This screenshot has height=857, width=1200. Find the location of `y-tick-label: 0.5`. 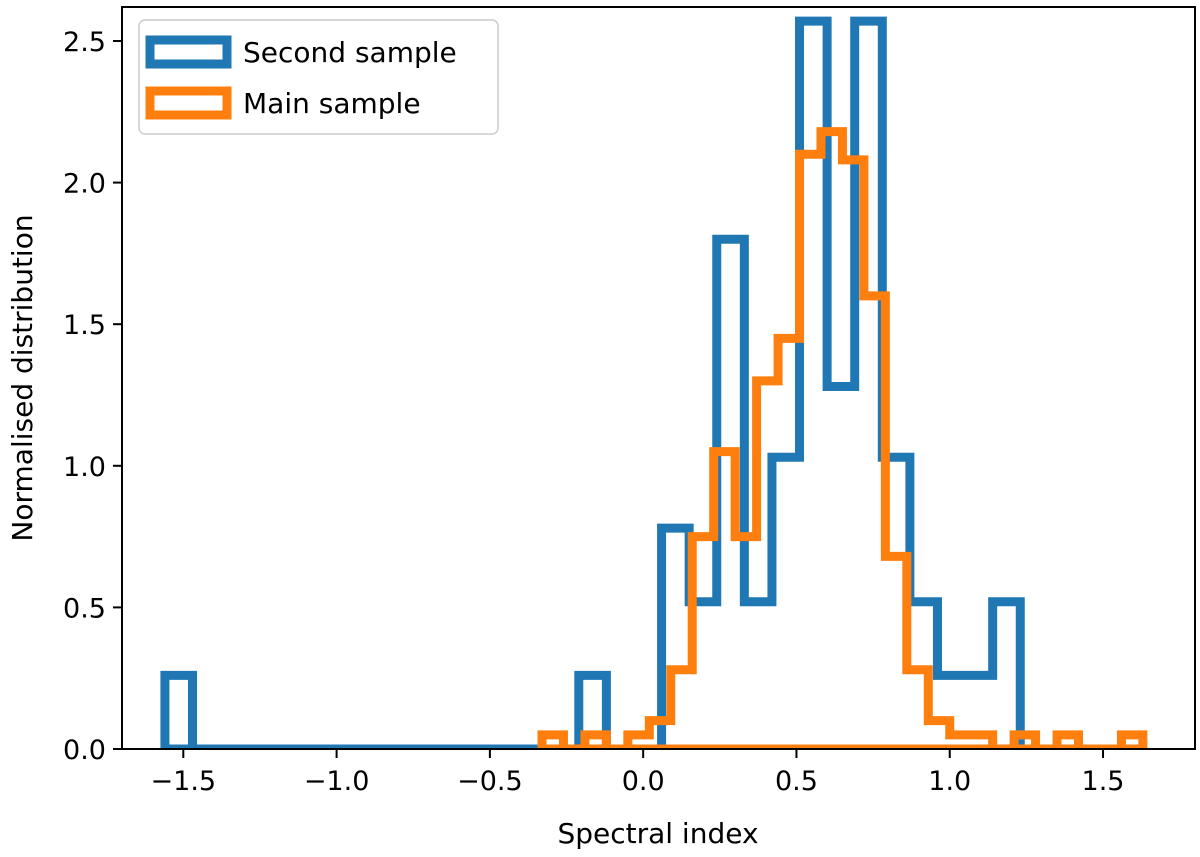

y-tick-label: 0.5 is located at coordinates (84, 608).